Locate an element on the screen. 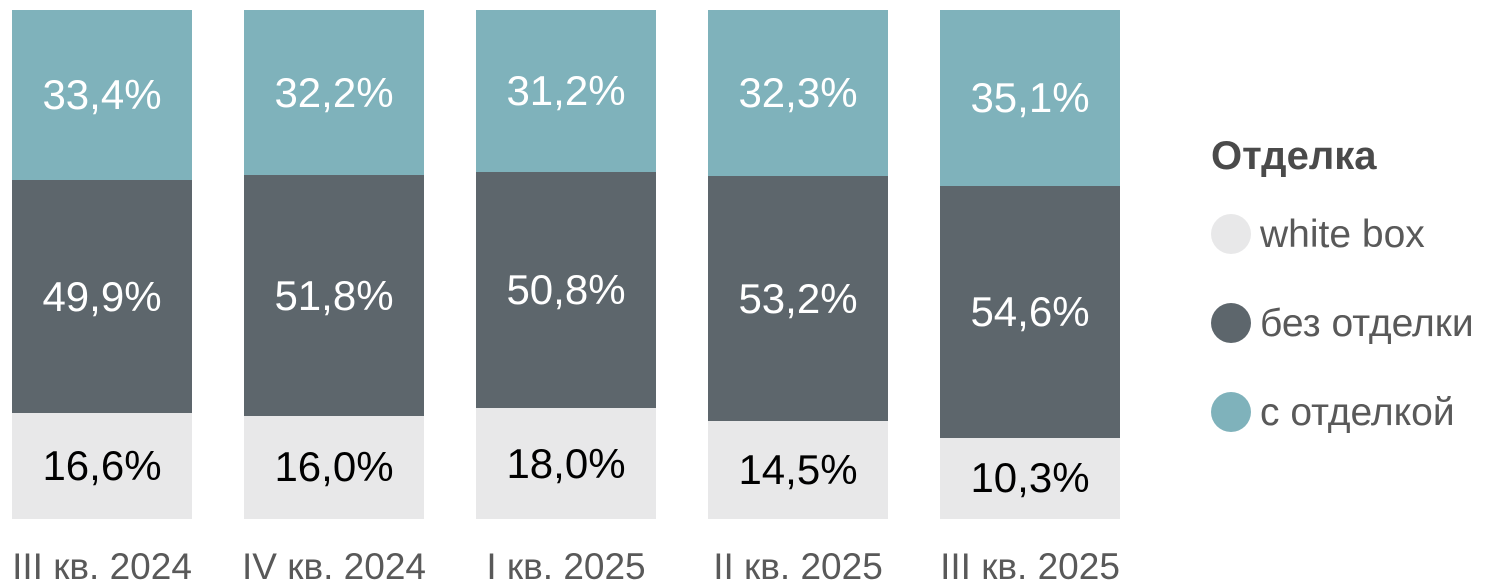 The height and width of the screenshot is (584, 1501). bar-segment-s-otdelkoy: 35,1% is located at coordinates (1030, 98).